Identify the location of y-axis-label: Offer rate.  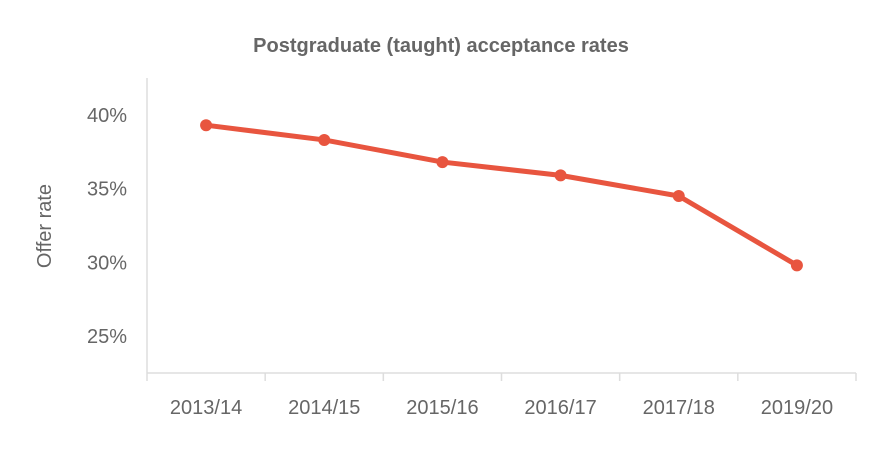
(45, 226).